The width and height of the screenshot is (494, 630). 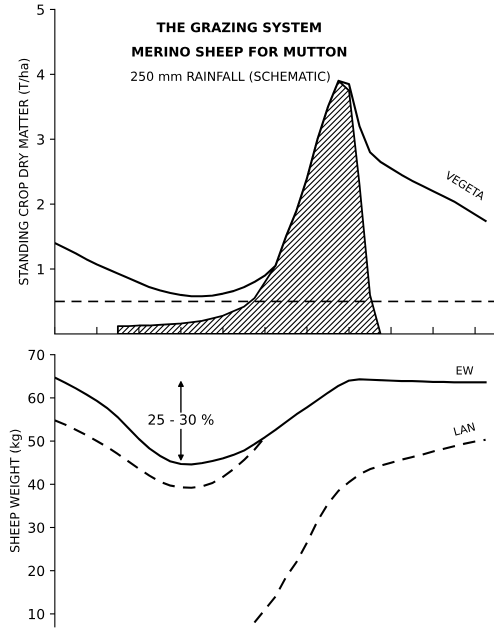 I want to click on y-tick-label: 1, so click(x=41, y=269).